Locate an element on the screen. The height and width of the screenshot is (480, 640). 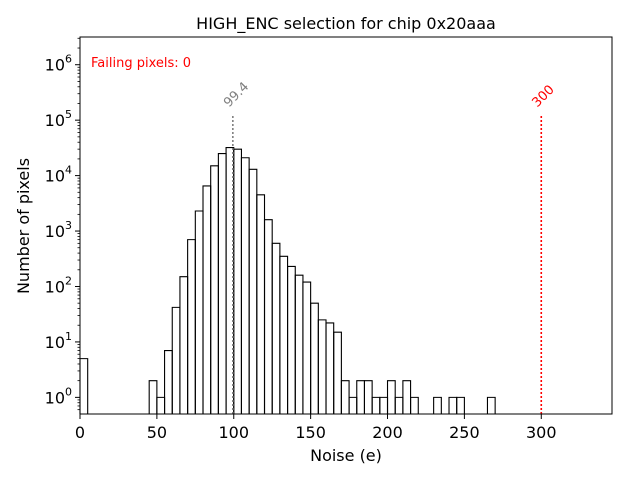
y-tick-label: 10⁵ is located at coordinates (58, 119).